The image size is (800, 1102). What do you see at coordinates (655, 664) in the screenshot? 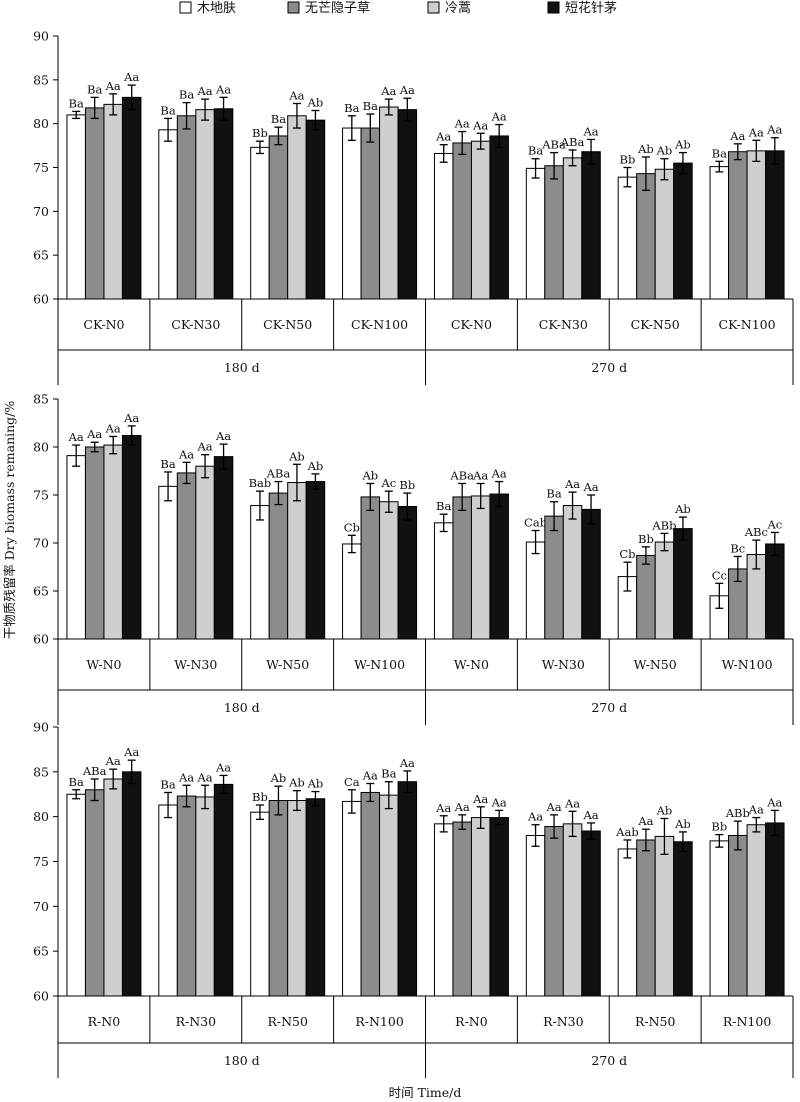
I see `category-label: W-N50` at bounding box center [655, 664].